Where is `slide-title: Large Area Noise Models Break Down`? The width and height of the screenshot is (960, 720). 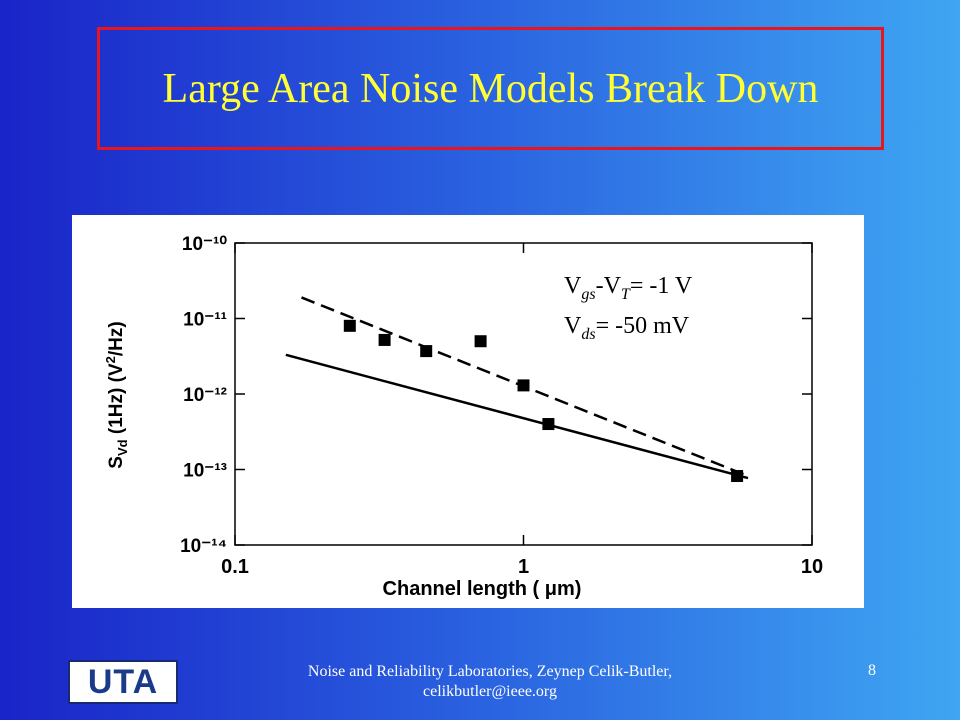 slide-title: Large Area Noise Models Break Down is located at coordinates (490, 88).